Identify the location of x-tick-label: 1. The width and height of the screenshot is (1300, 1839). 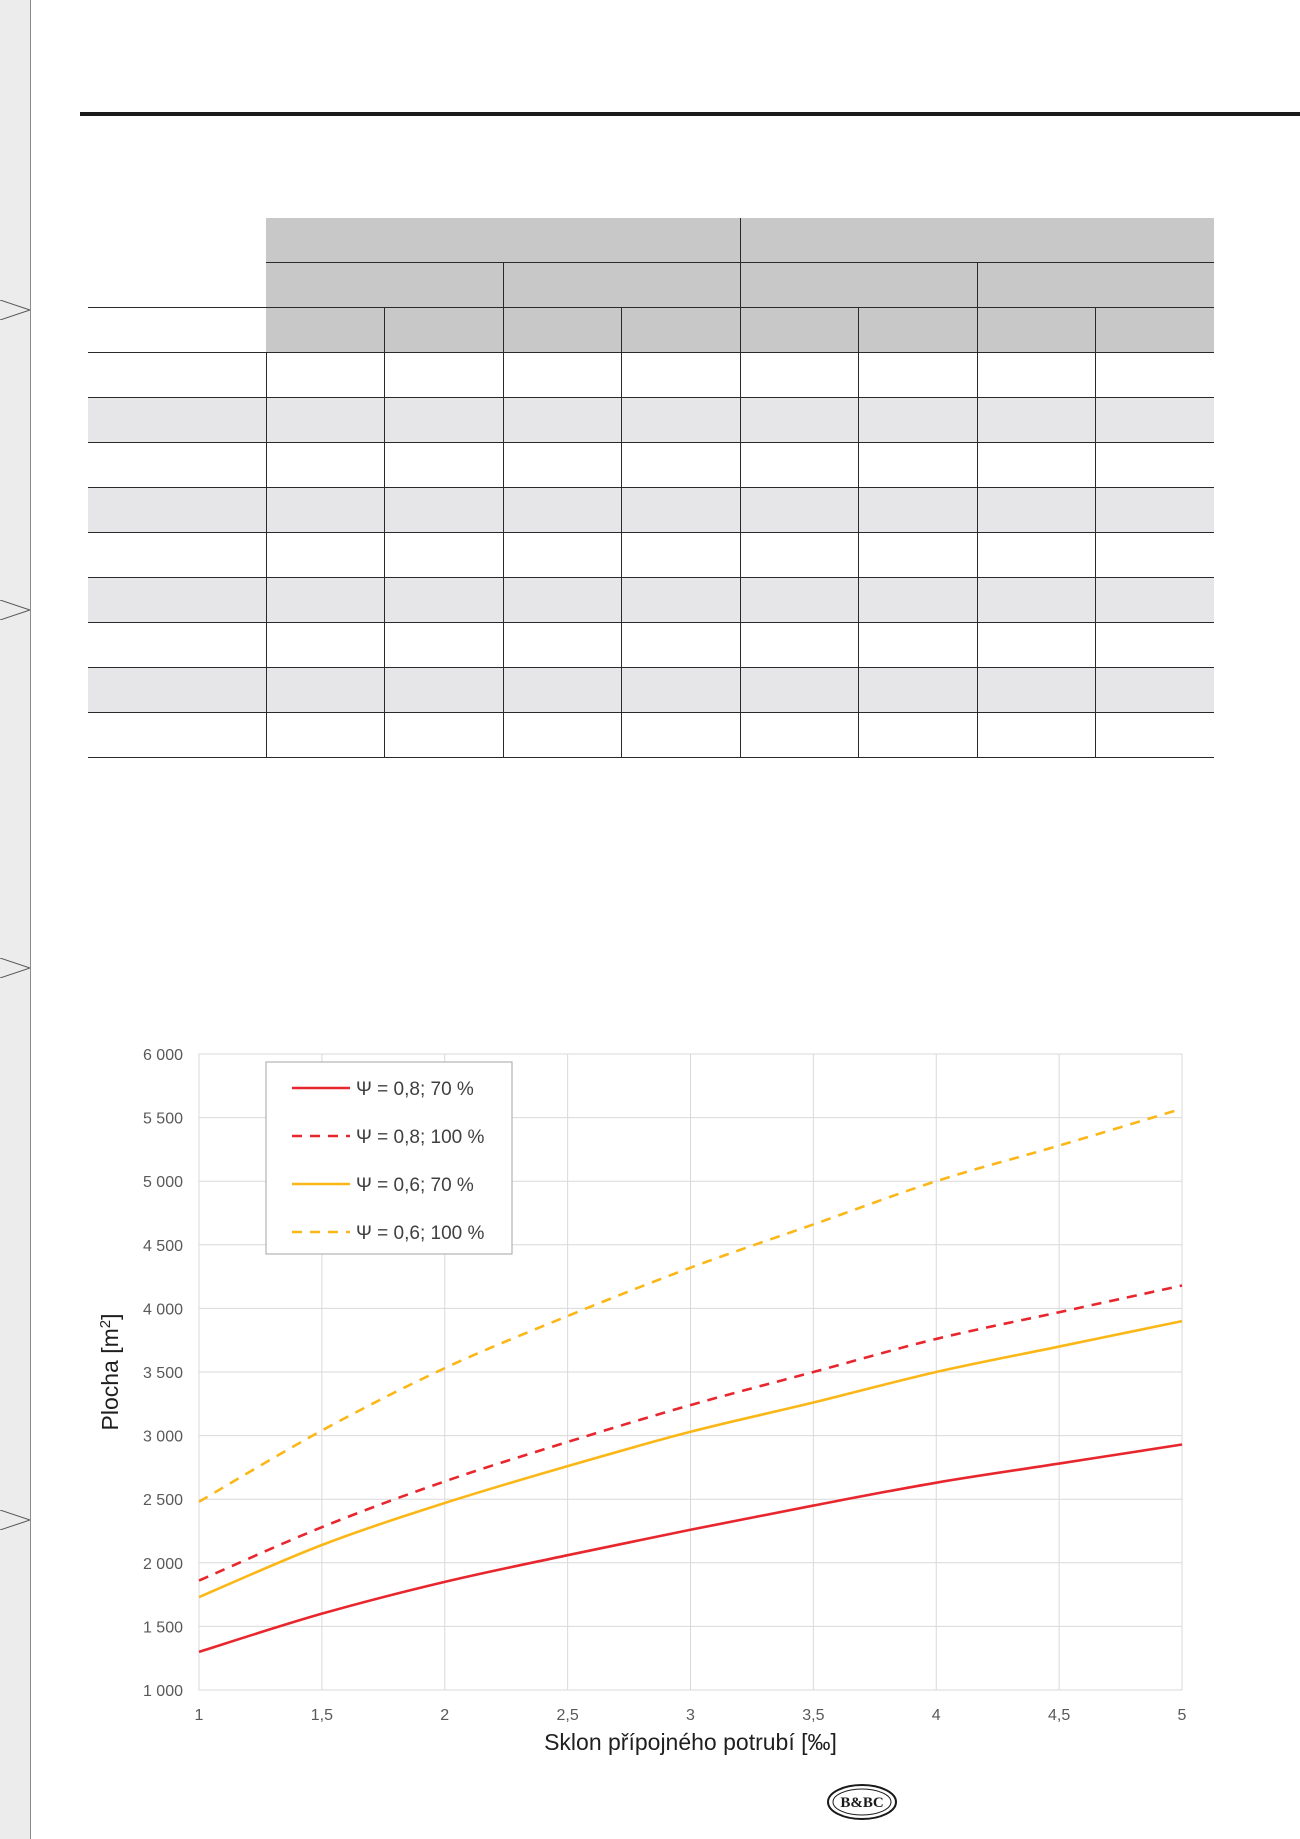
(199, 1715).